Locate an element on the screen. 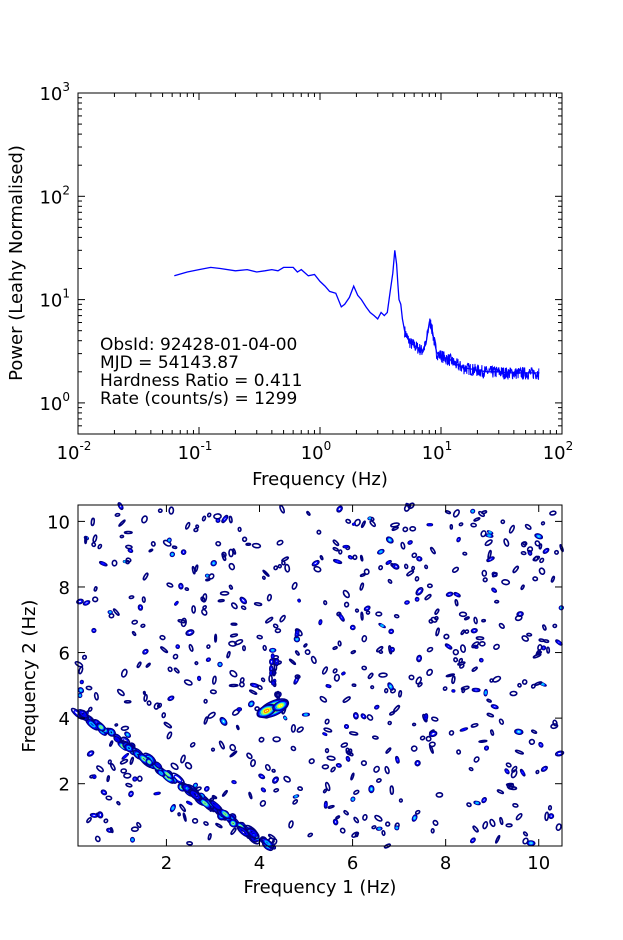  power-spectrum-noise-trace is located at coordinates (472, 349).